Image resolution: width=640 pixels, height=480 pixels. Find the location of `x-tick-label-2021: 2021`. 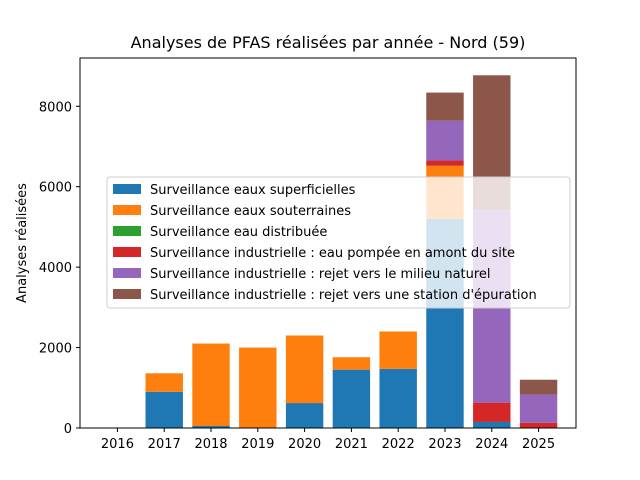

x-tick-label-2021: 2021 is located at coordinates (351, 444).